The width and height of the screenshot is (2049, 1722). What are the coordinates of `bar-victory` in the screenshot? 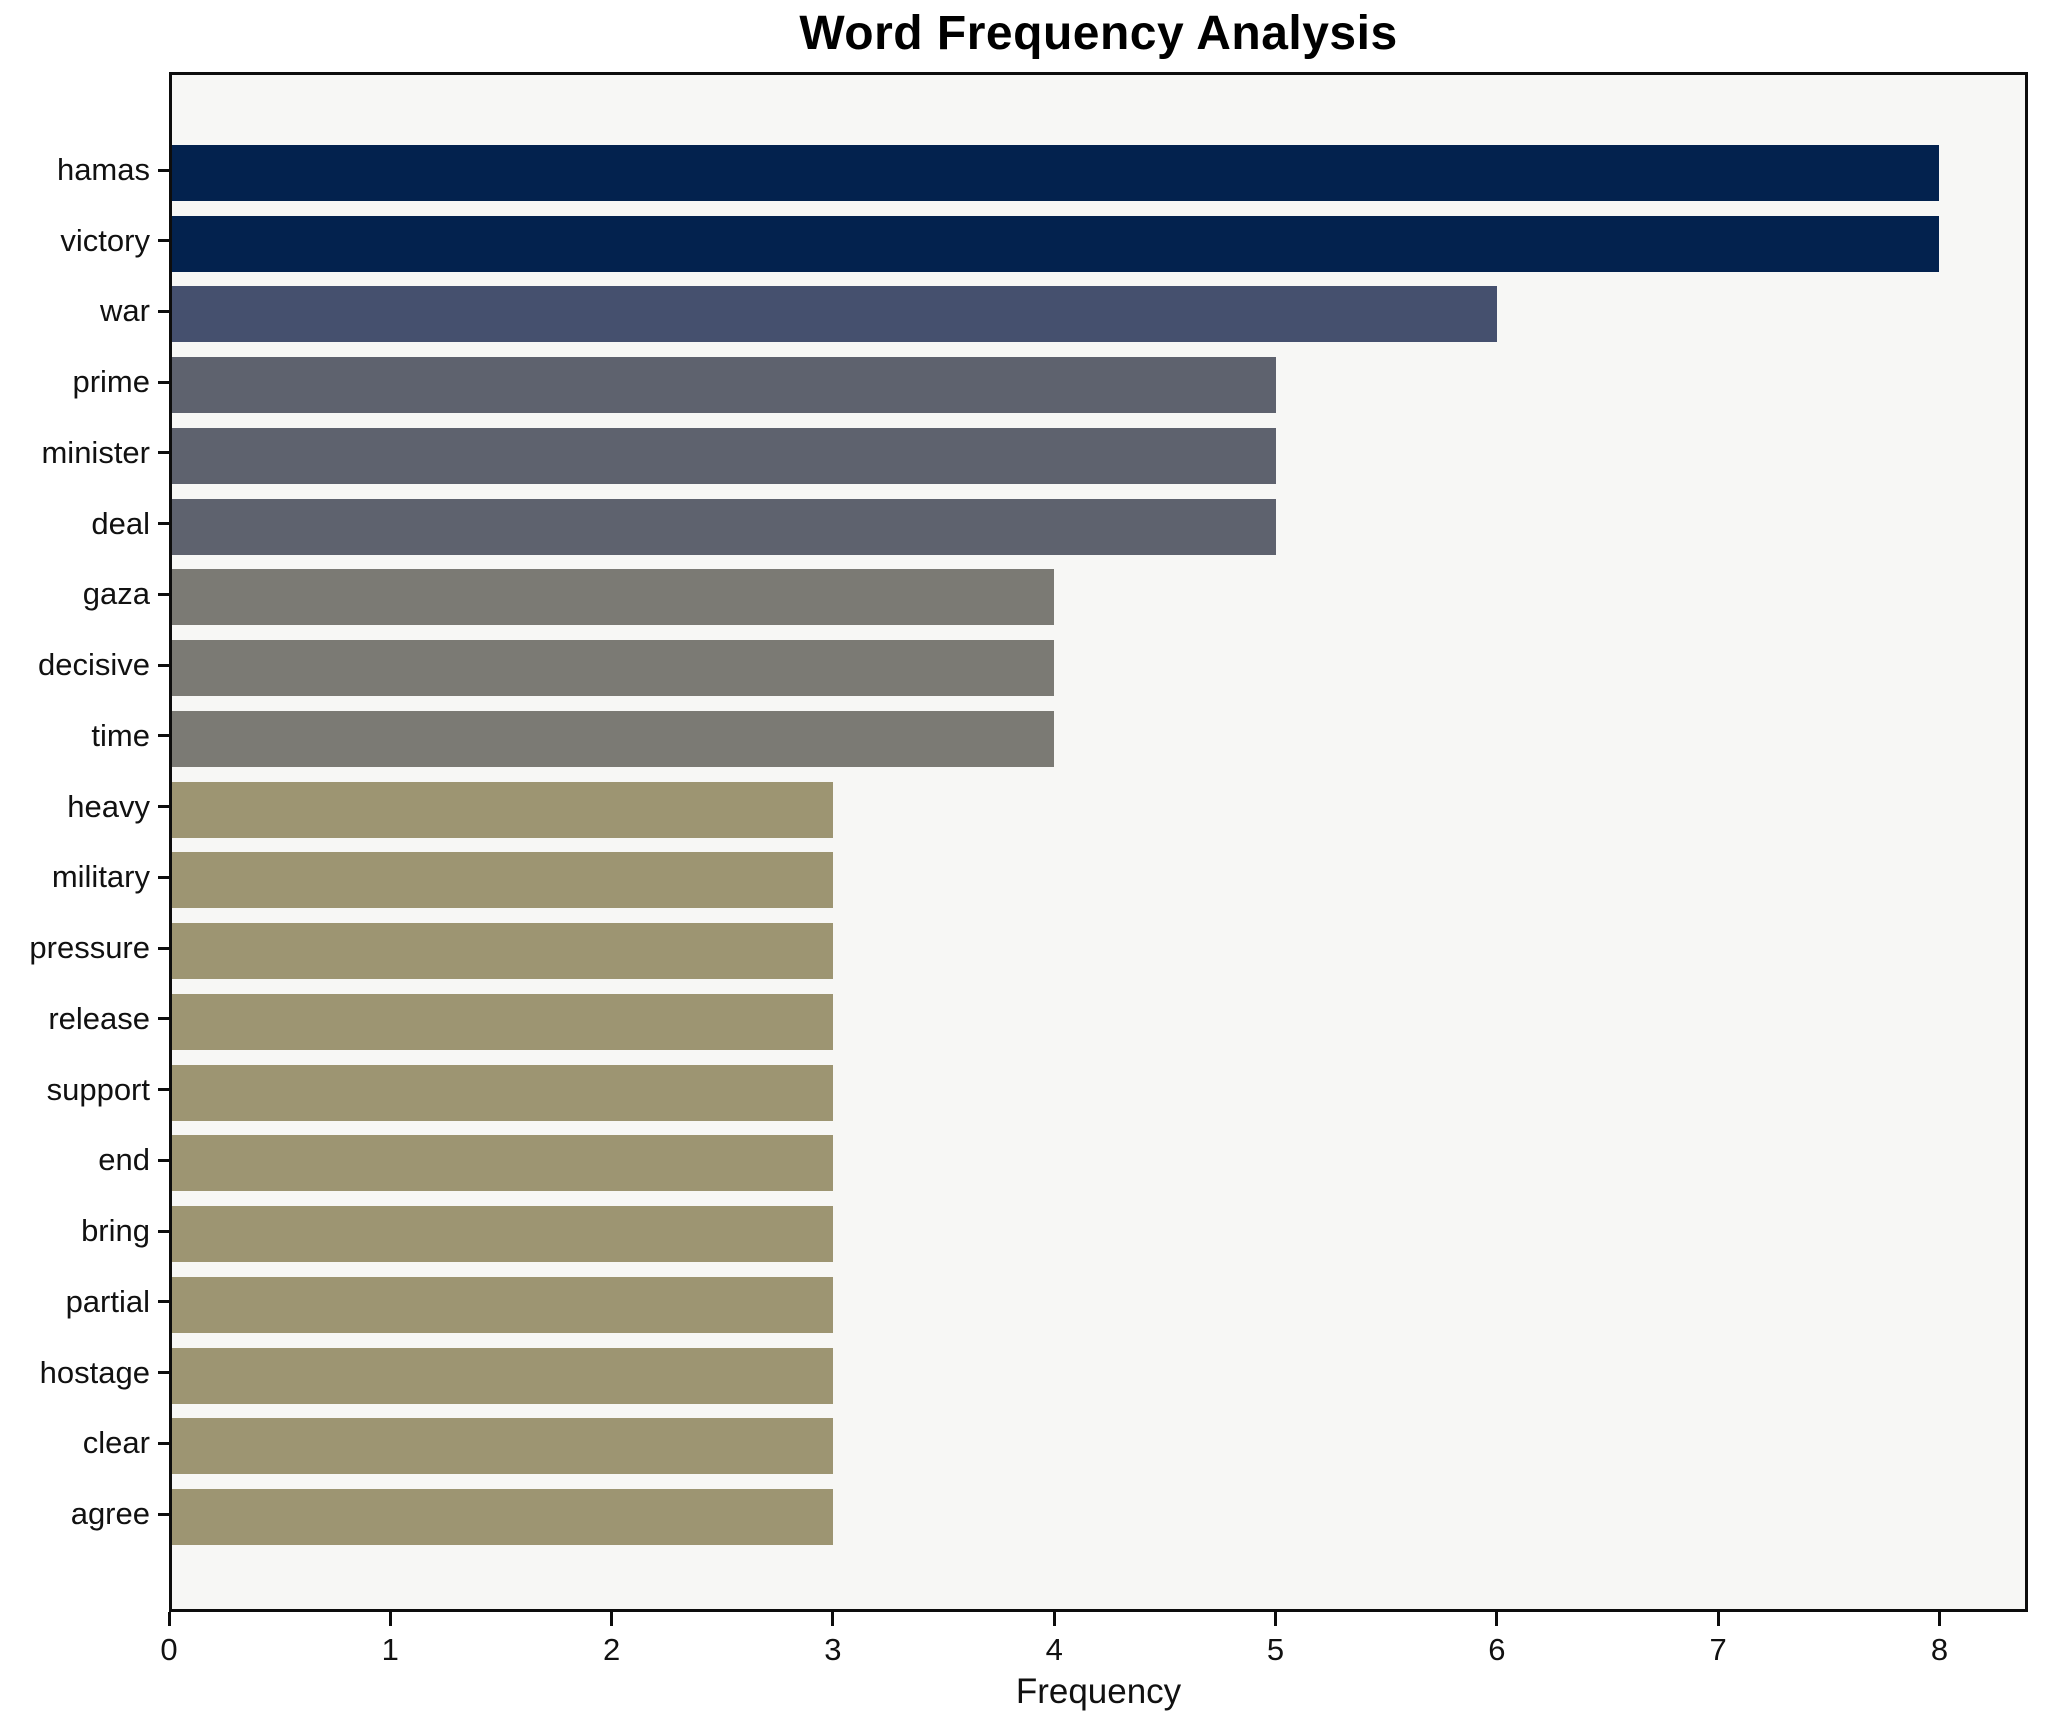 It's located at (1056, 243).